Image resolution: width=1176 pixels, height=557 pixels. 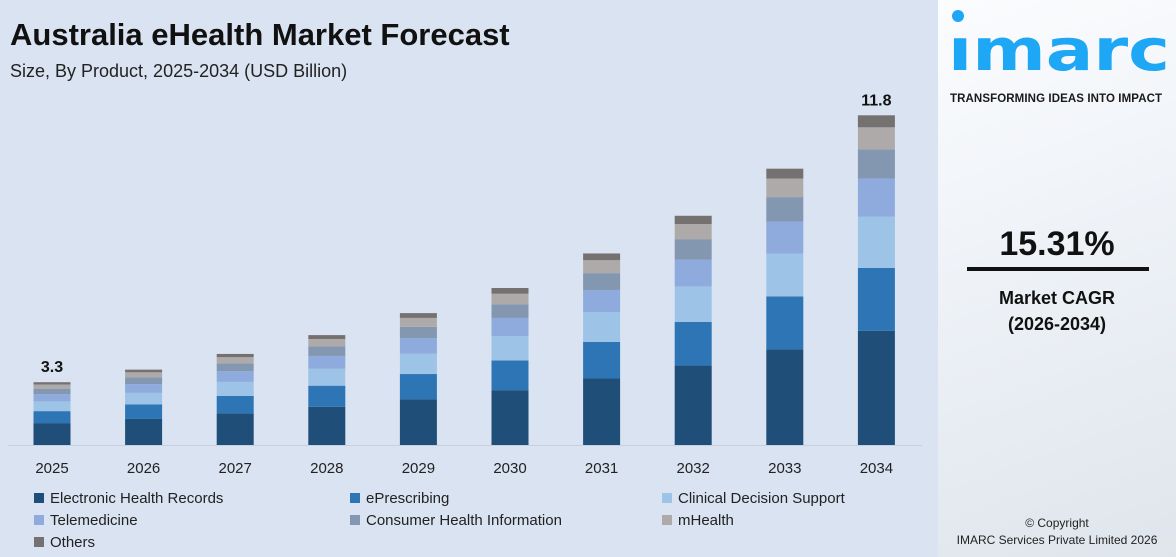 What do you see at coordinates (876, 100) in the screenshot?
I see `data-label: 11.8` at bounding box center [876, 100].